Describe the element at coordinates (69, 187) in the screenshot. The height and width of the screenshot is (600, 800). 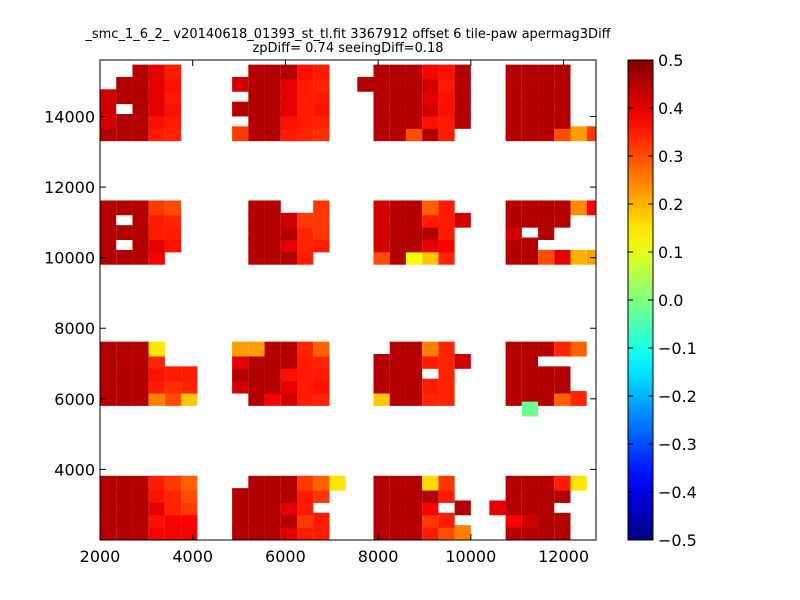
I see `y-tick-label: 12000` at that location.